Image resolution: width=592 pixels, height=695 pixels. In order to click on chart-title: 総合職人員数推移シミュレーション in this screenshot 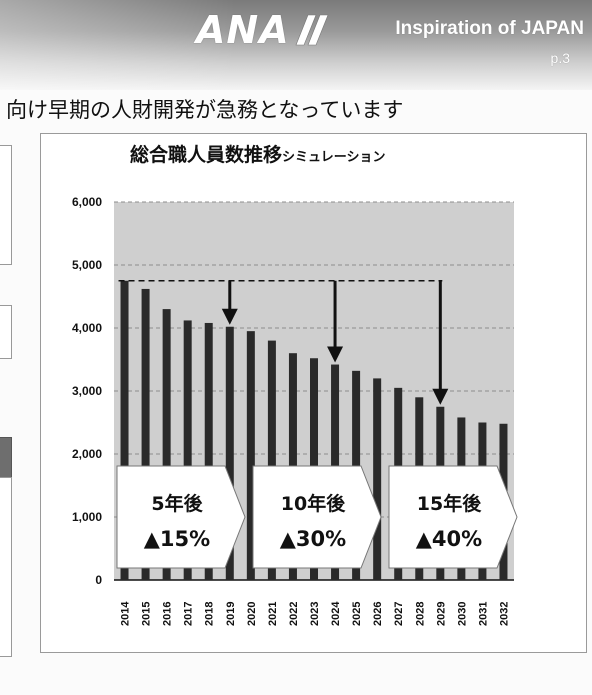, I will do `click(296, 153)`.